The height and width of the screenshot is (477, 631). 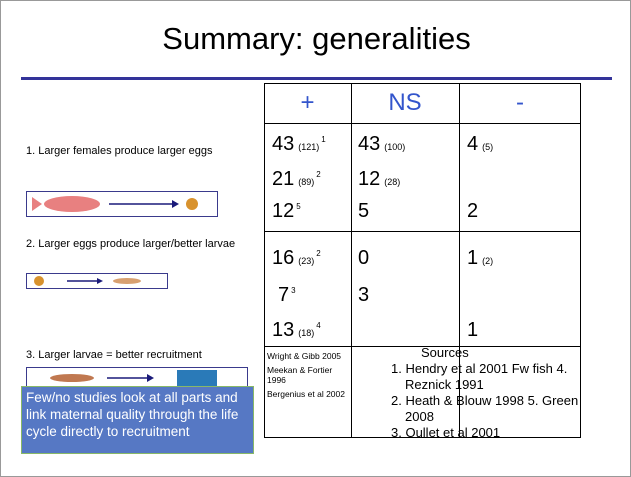 What do you see at coordinates (296, 330) in the screenshot?
I see `table-cell: 13 (18)4` at bounding box center [296, 330].